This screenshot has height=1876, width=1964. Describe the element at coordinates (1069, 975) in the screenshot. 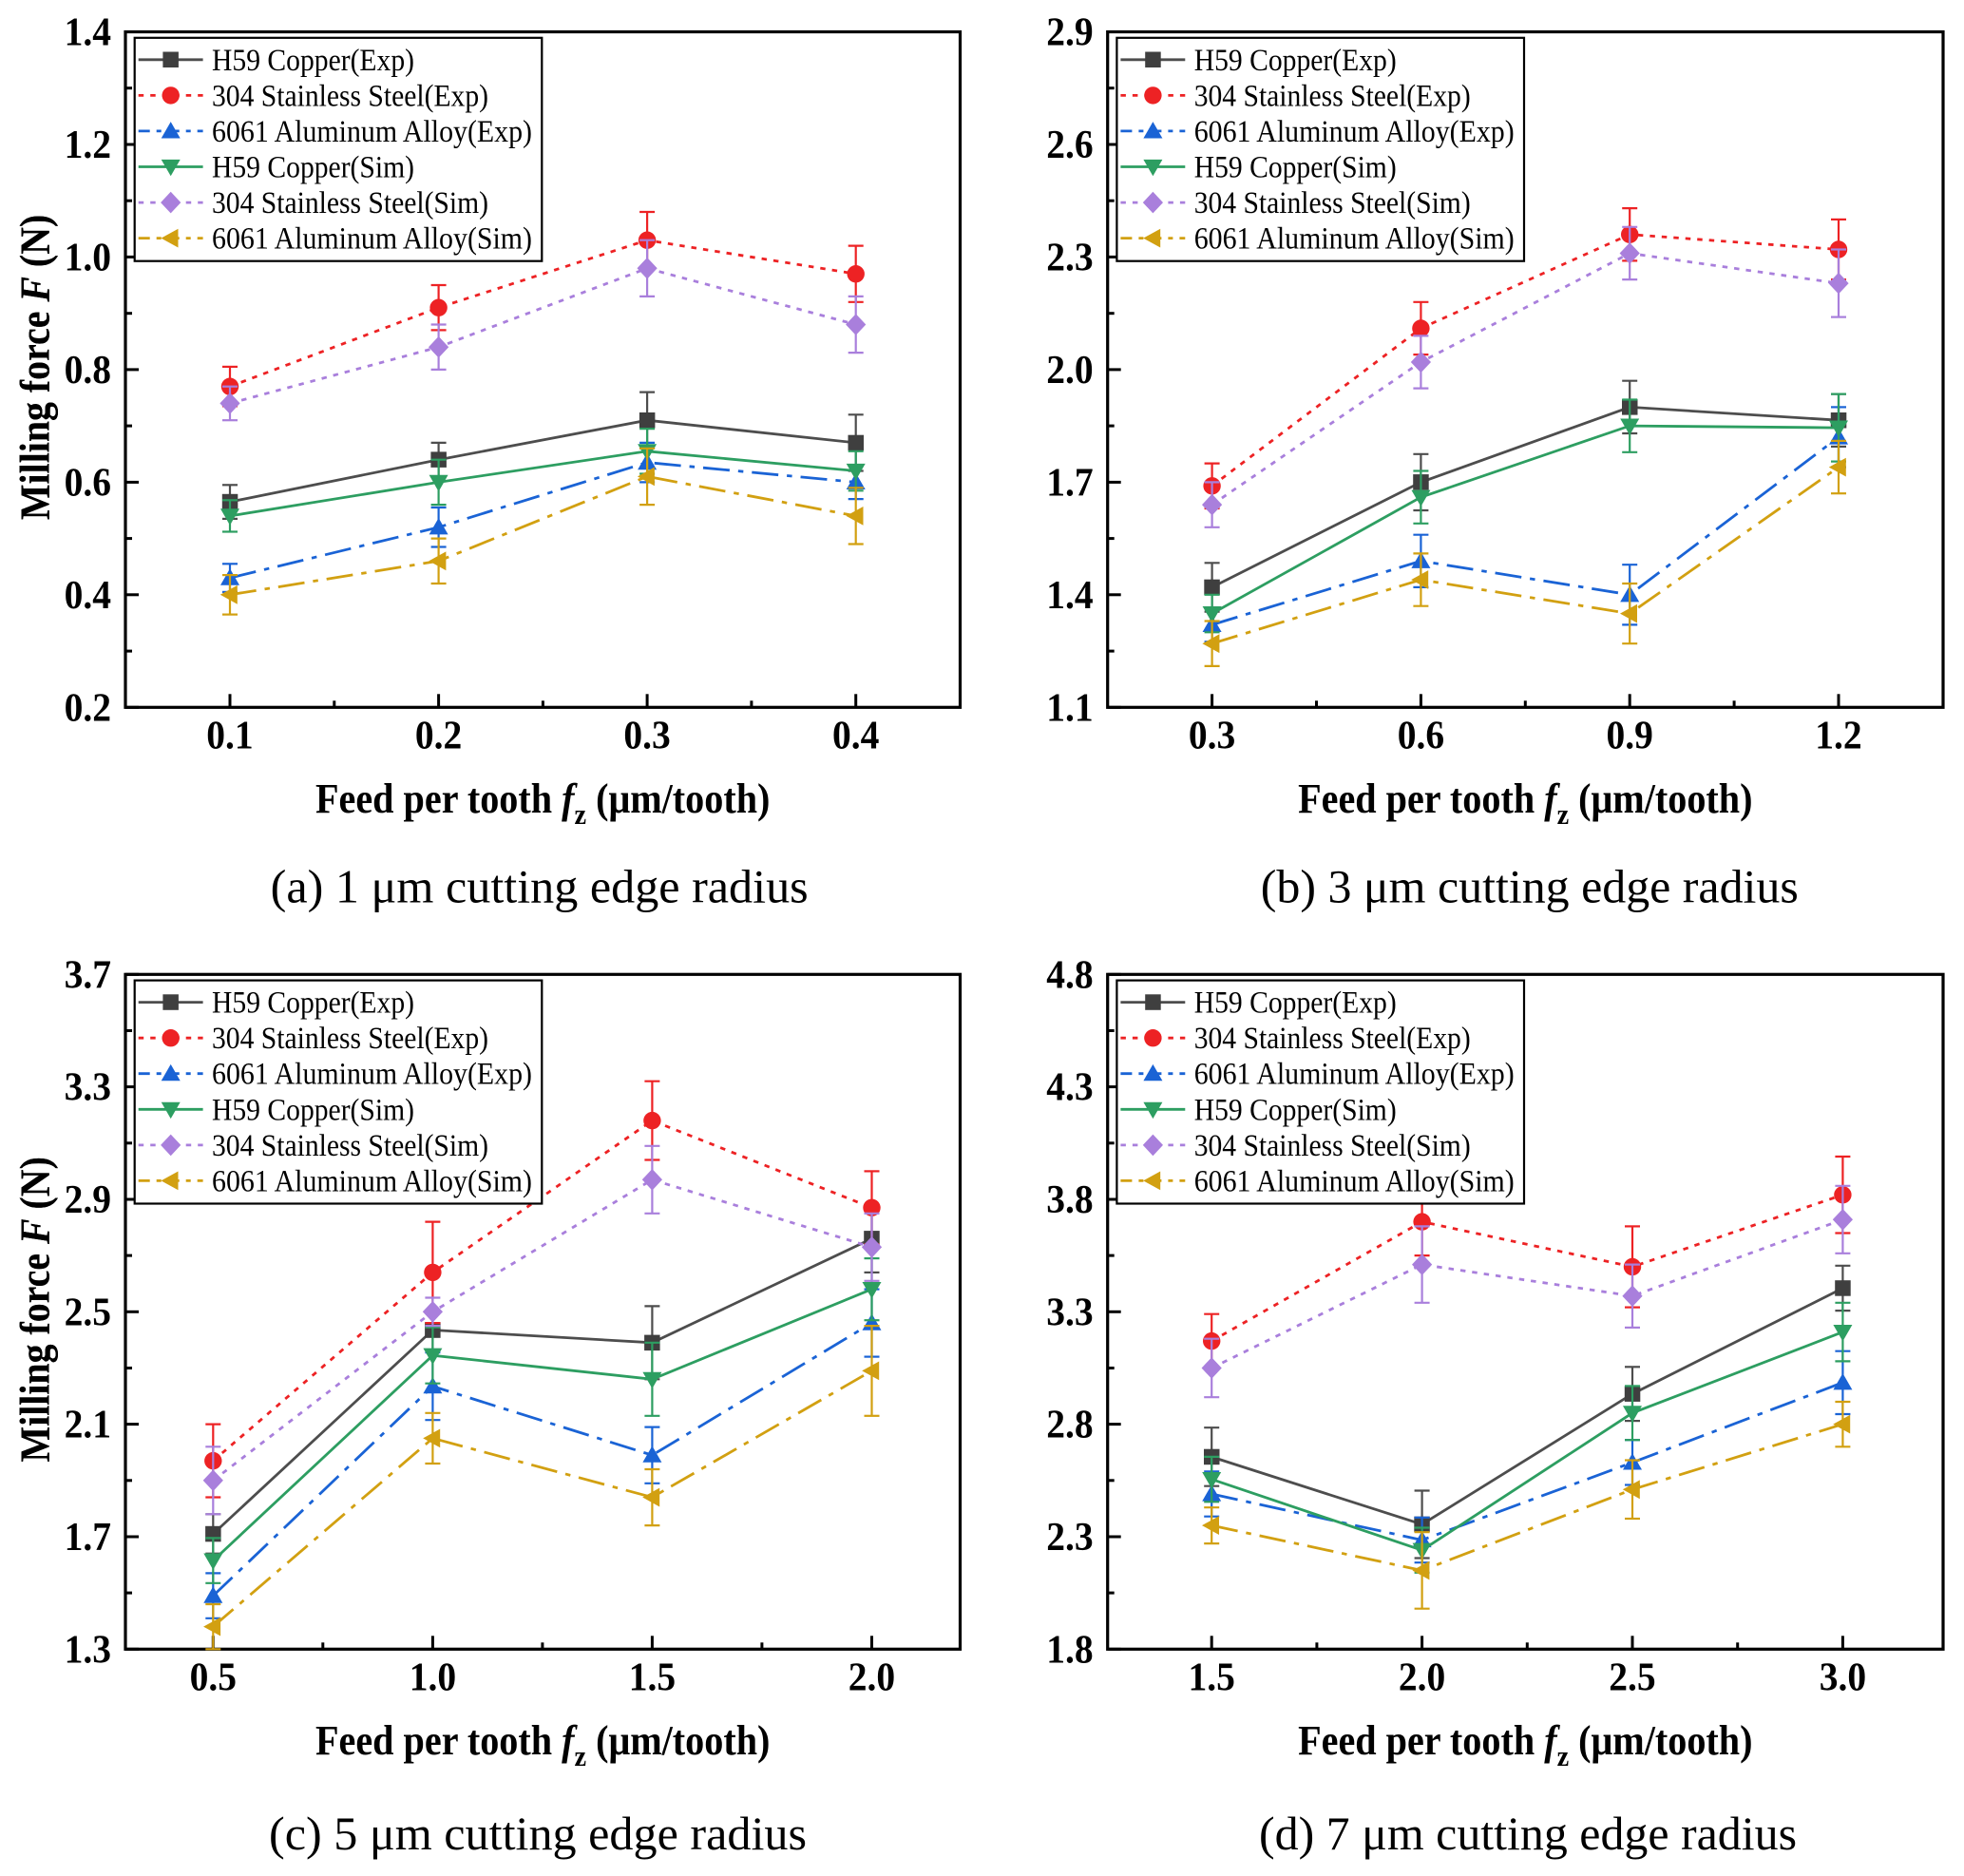

I see `svg-text: 4.8` at that location.